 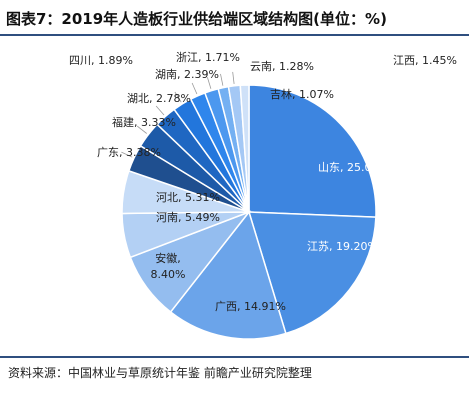 I want to click on label-江苏: 江苏, 19.20%, so click(x=342, y=246).